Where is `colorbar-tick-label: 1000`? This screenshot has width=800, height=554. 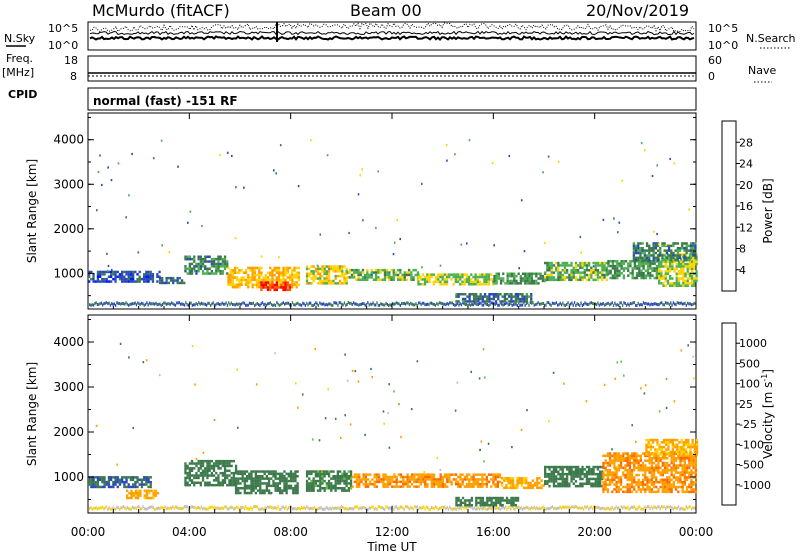
colorbar-tick-label: 1000 is located at coordinates (753, 343).